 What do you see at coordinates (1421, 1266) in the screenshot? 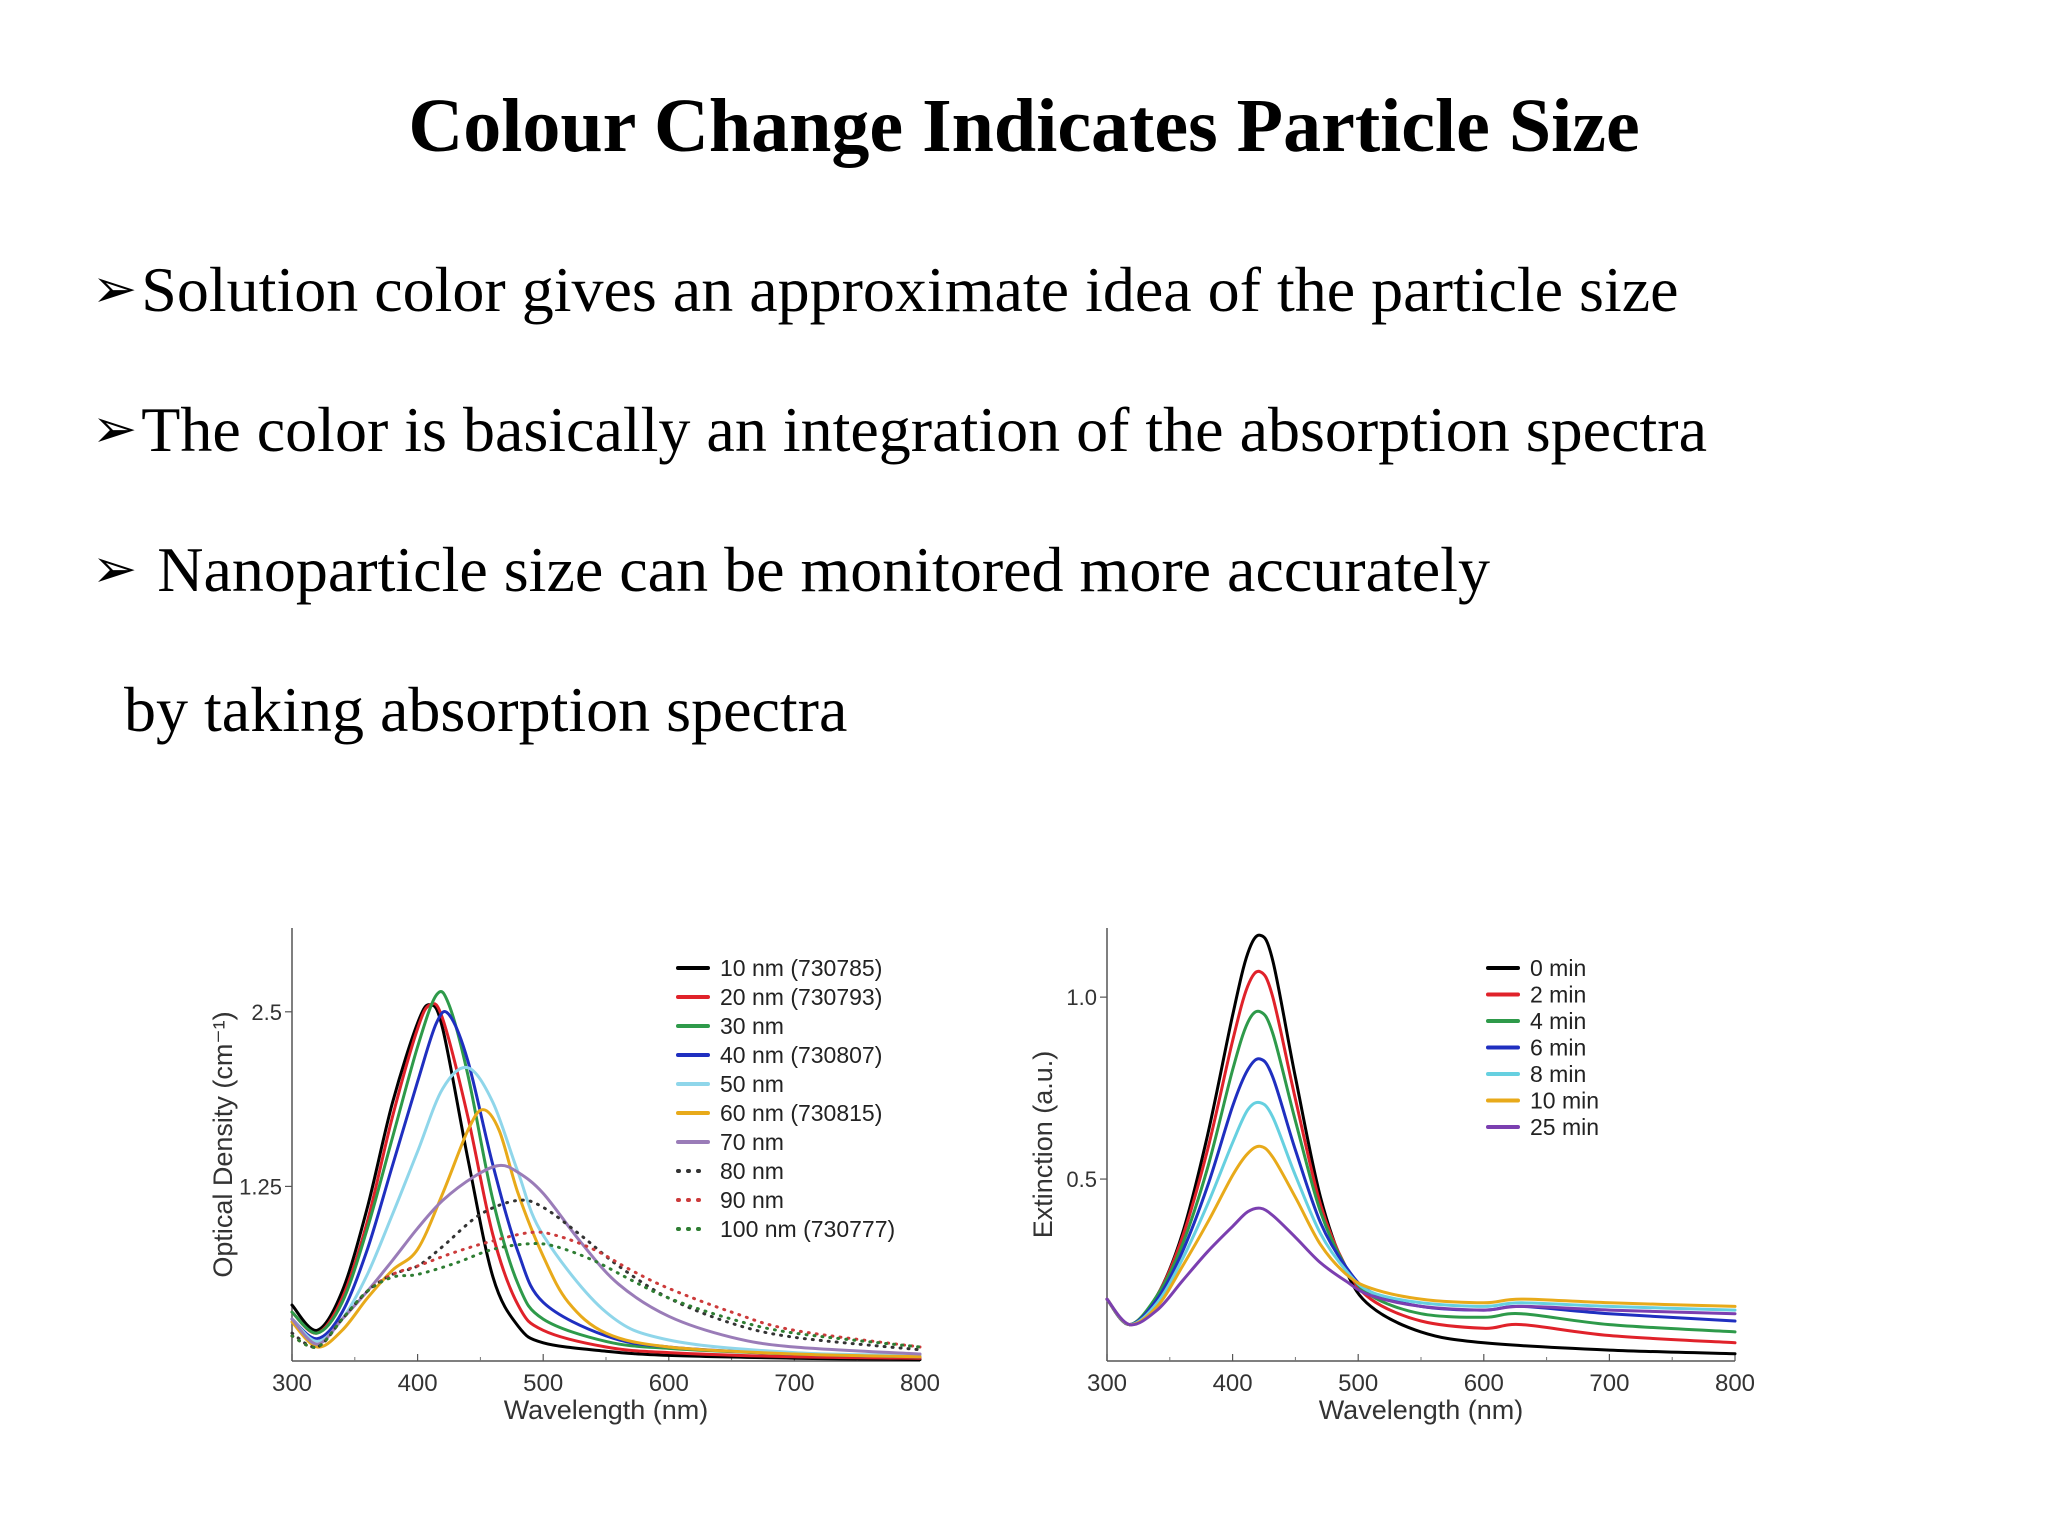
I see `series-line-25-min` at bounding box center [1421, 1266].